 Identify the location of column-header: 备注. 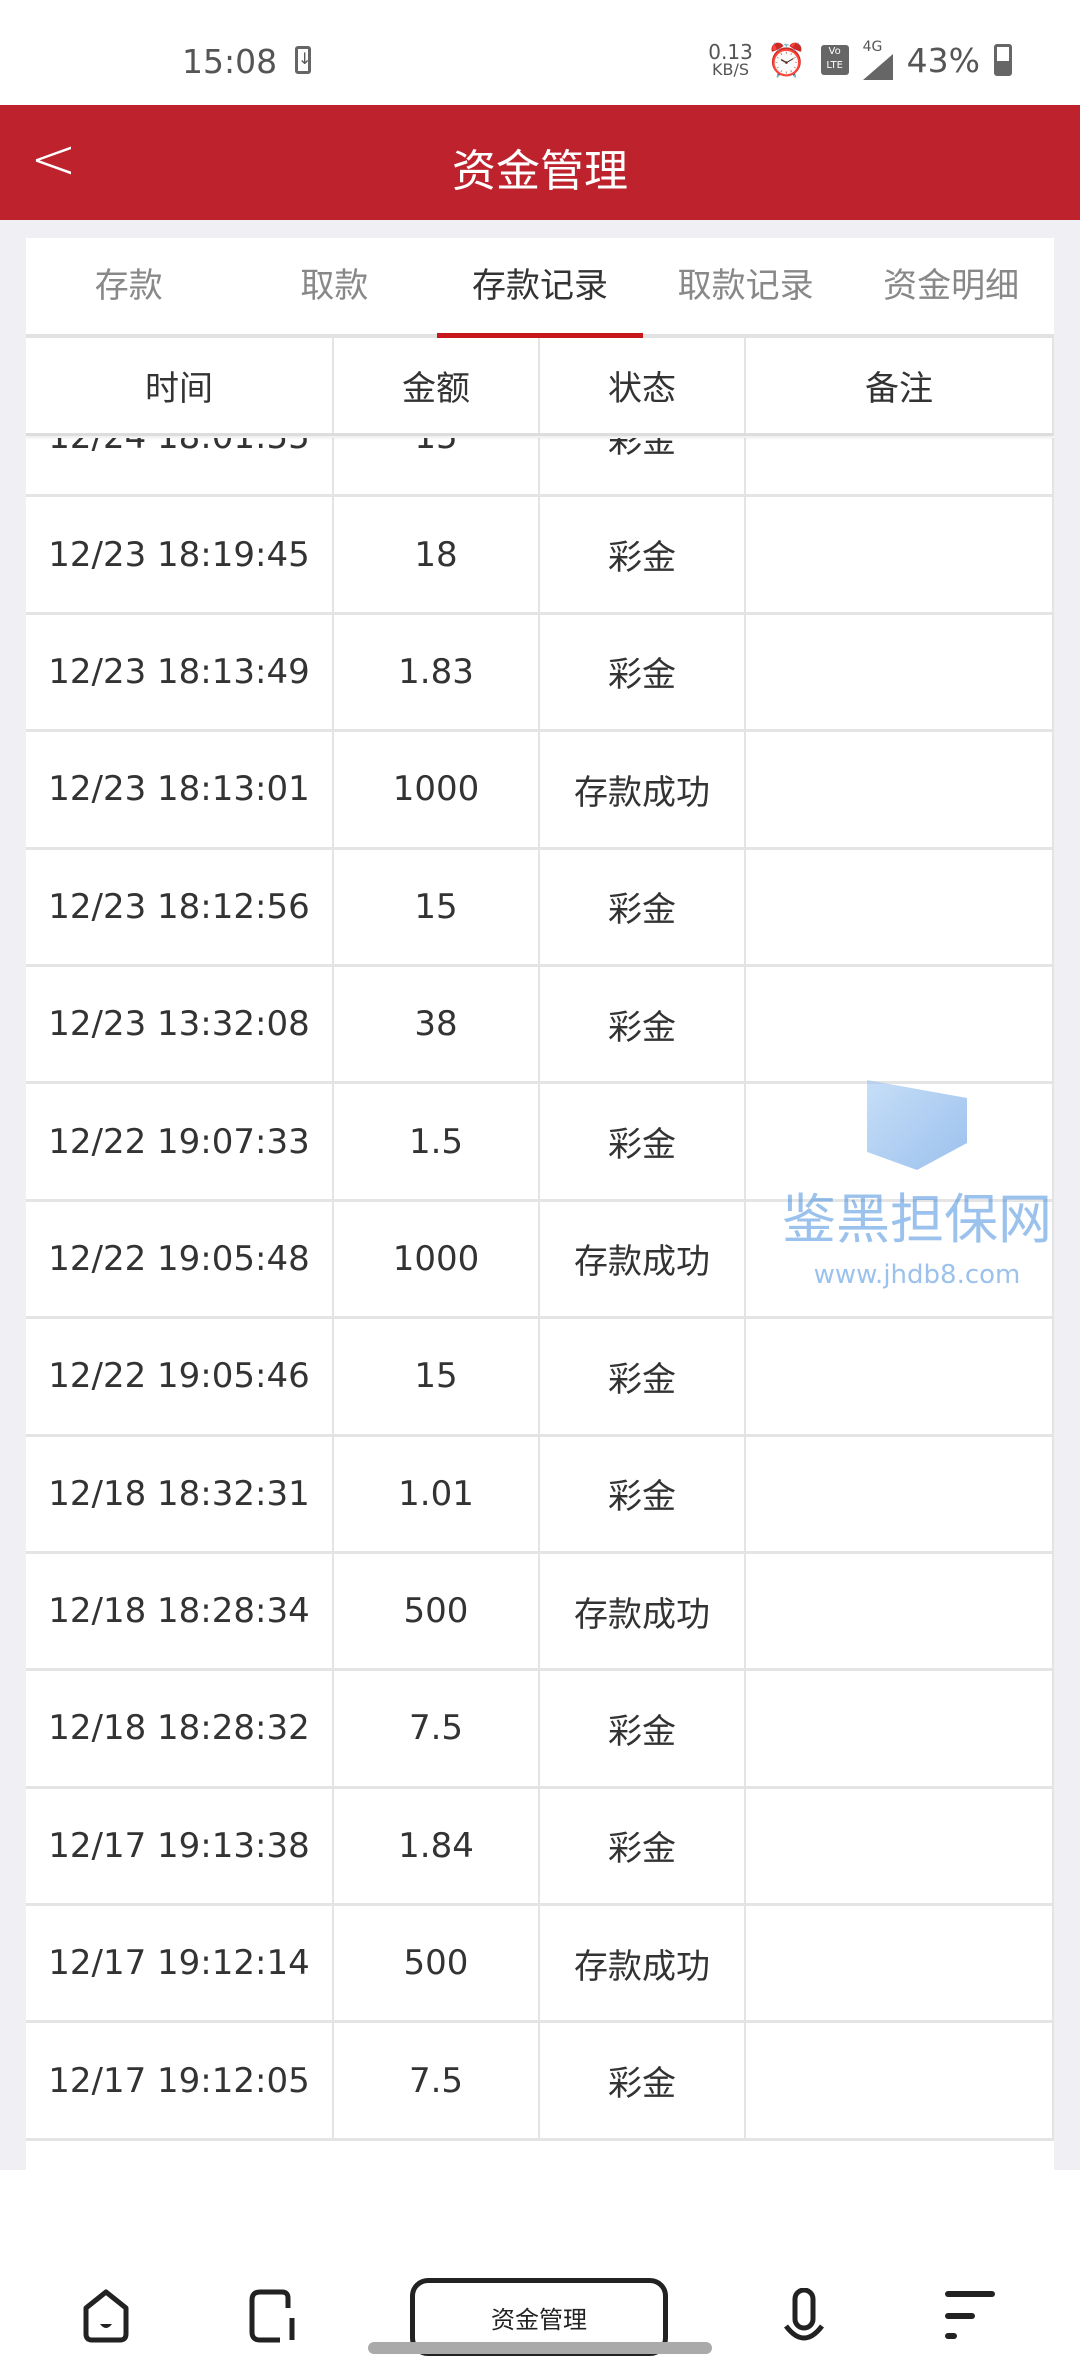
(900, 385).